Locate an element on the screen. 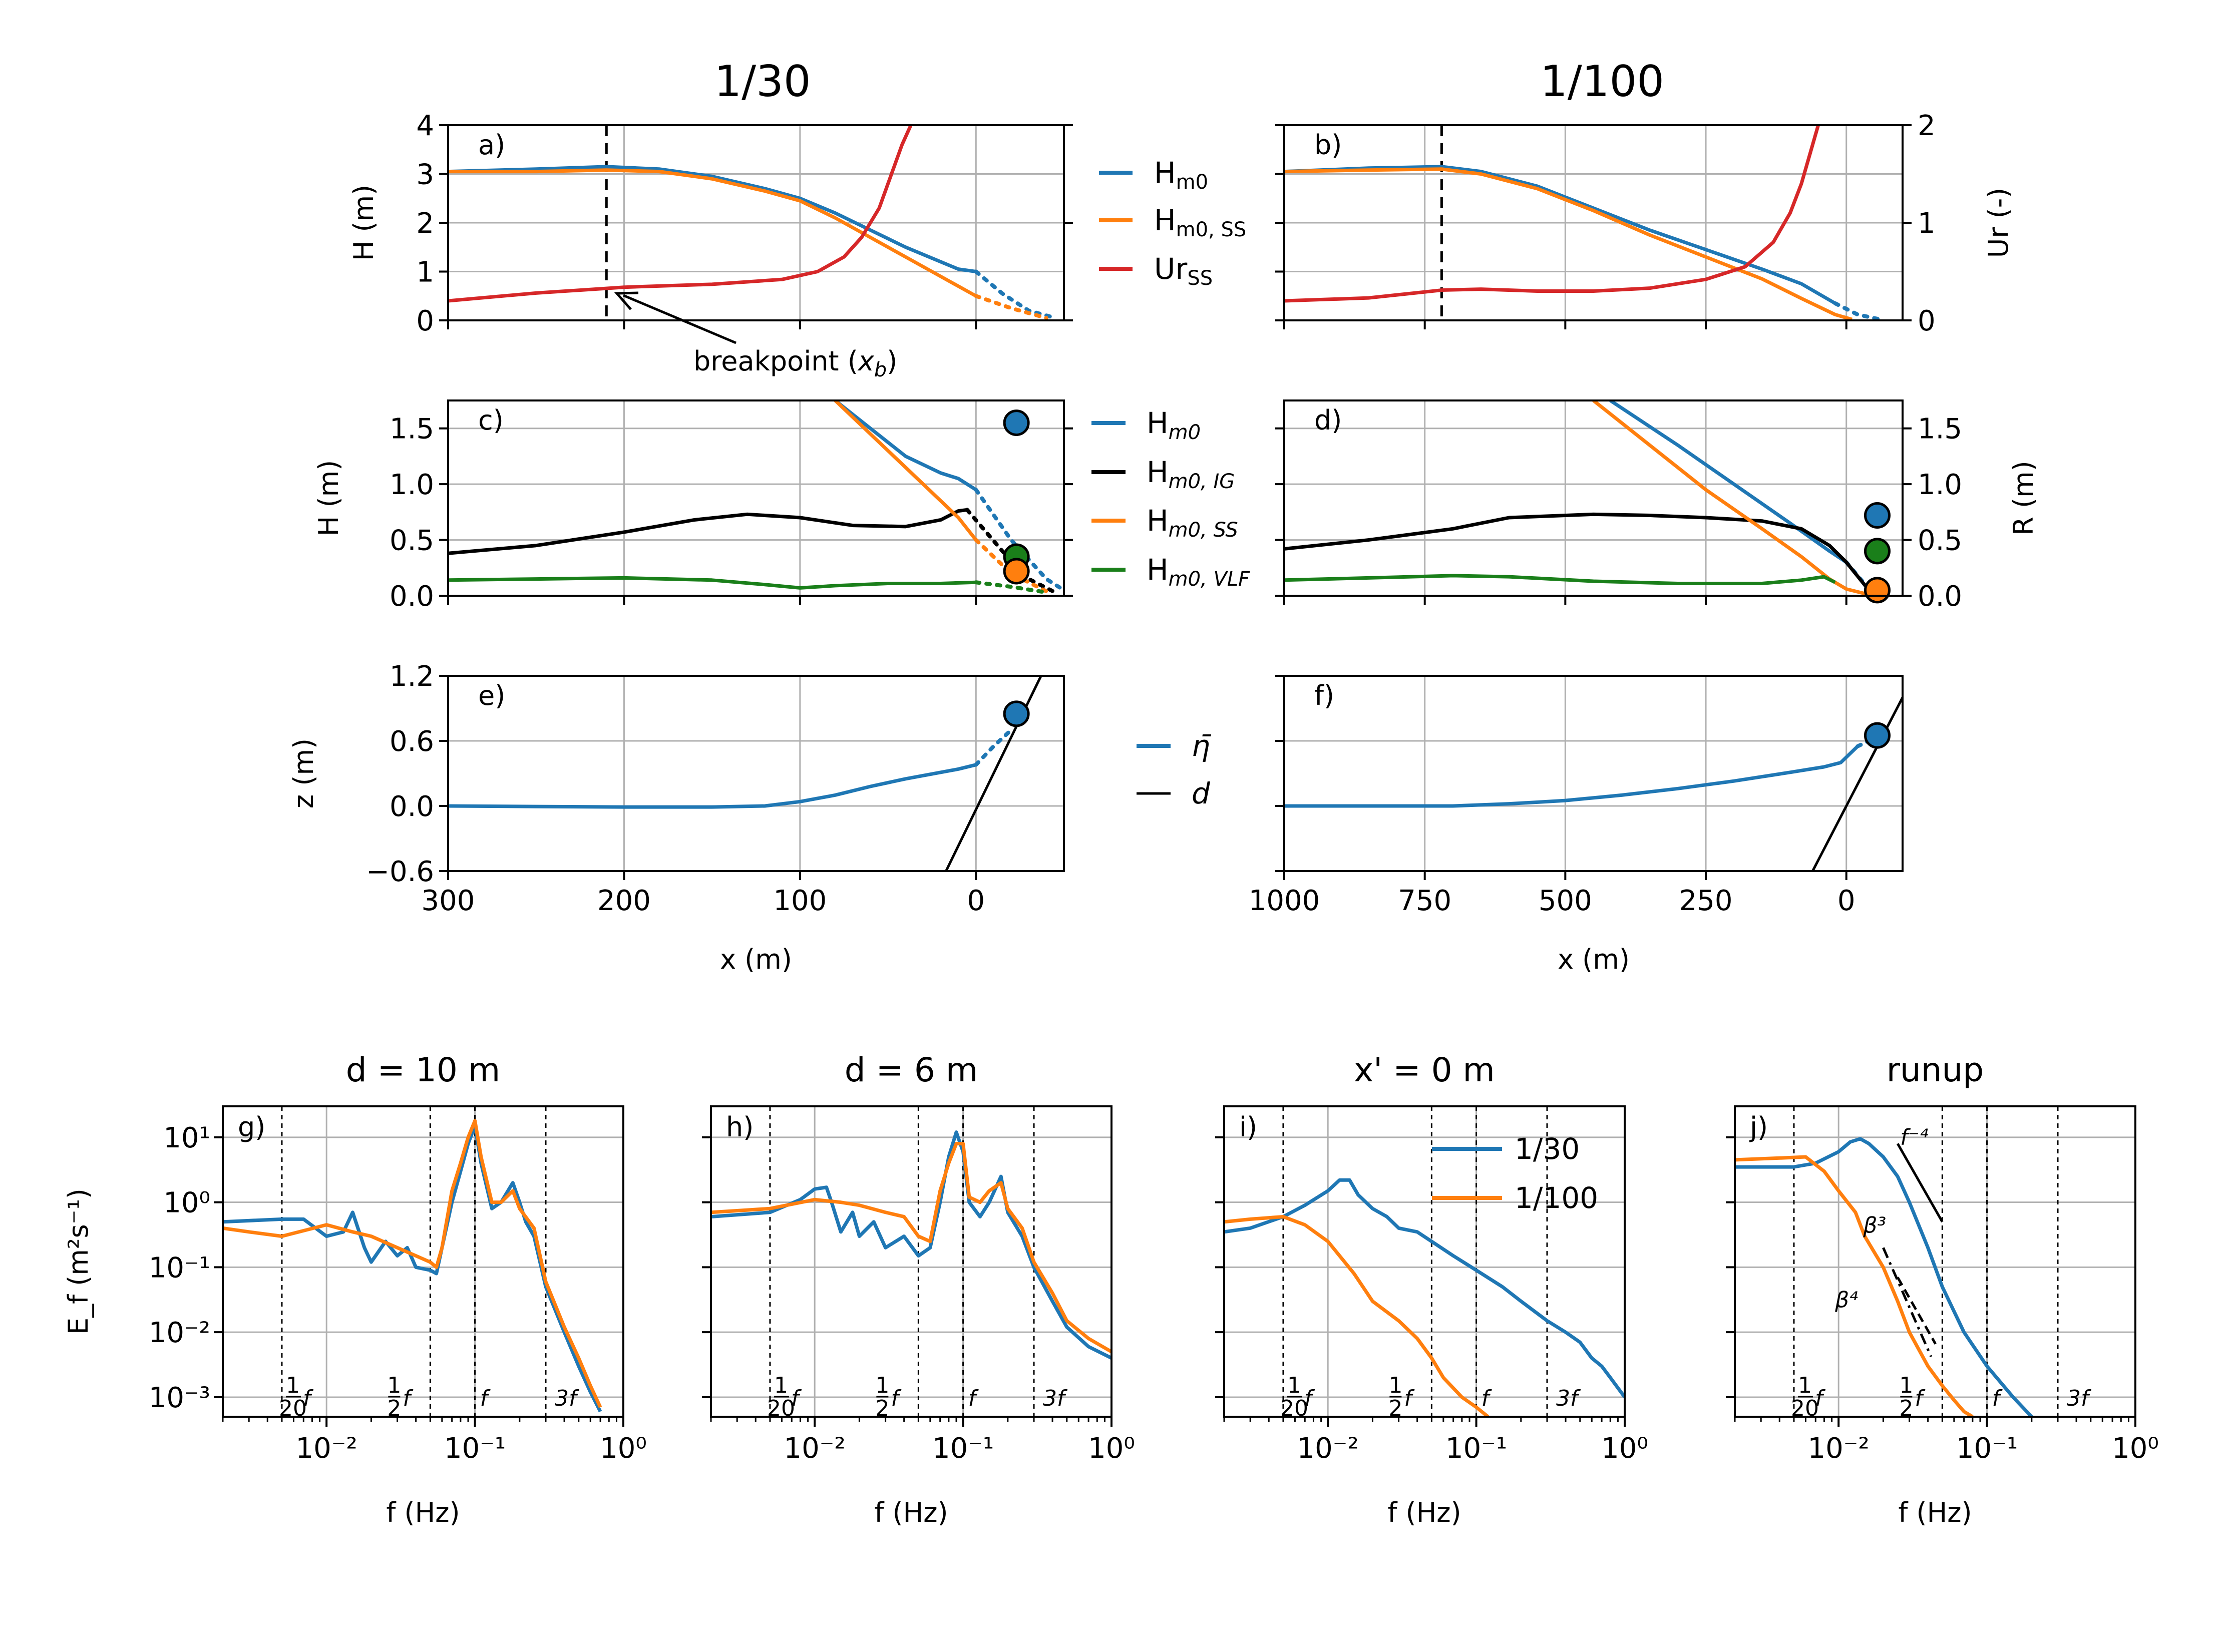 This screenshot has height=1652, width=2223. x-tick-label: 500 is located at coordinates (1566, 901).